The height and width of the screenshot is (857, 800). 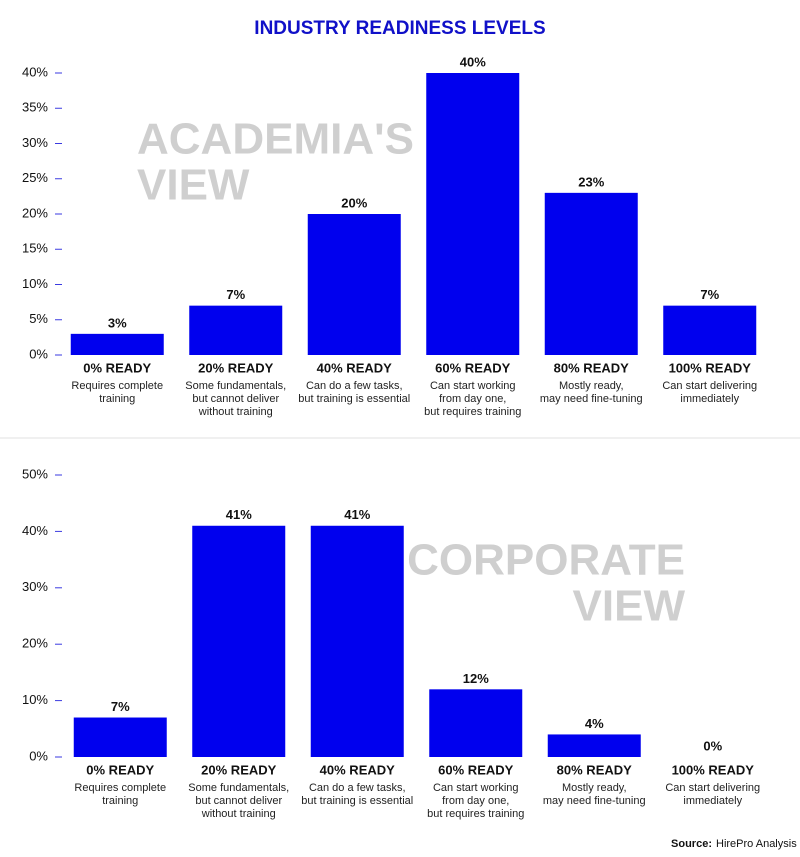 What do you see at coordinates (399, 28) in the screenshot?
I see `page-title: INDUSTRY READINESS LEVELS` at bounding box center [399, 28].